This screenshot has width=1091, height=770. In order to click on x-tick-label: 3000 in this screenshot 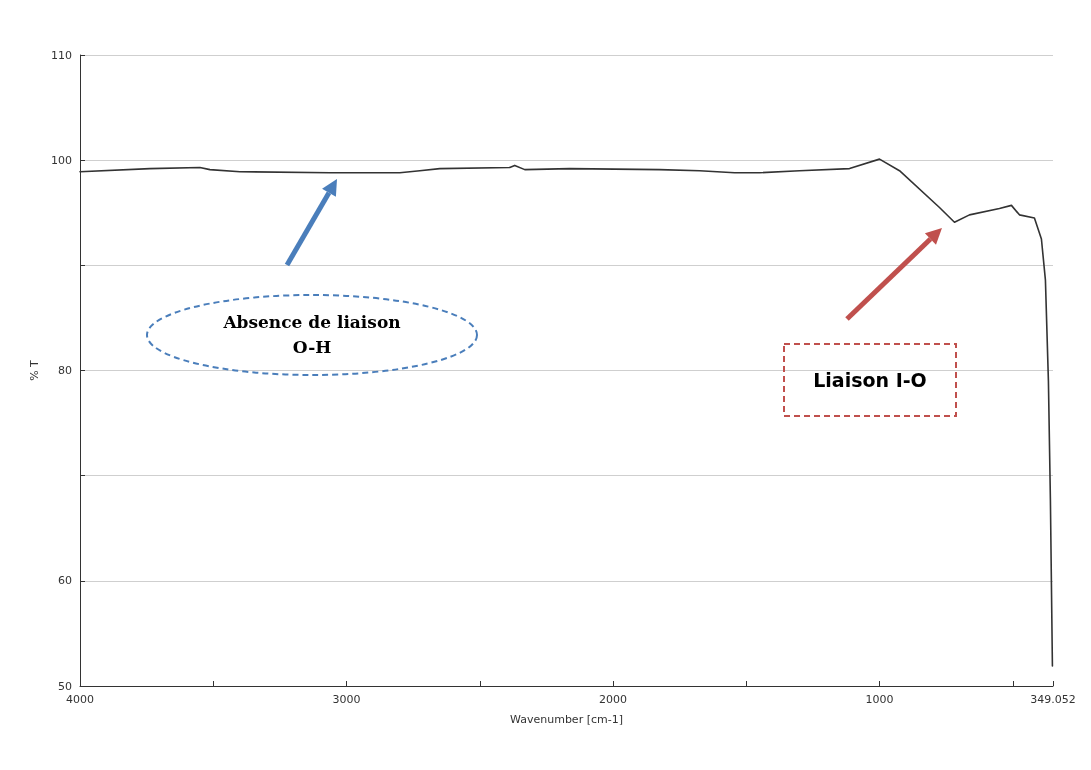, I will do `click(346, 699)`.